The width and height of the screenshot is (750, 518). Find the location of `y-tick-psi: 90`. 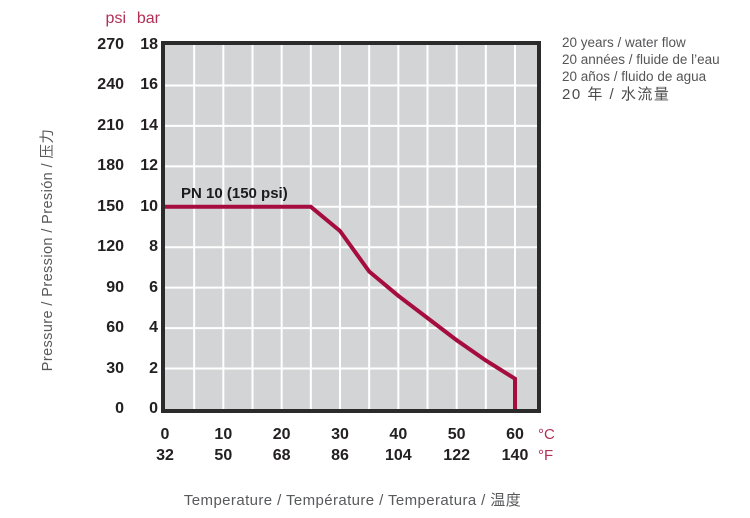

y-tick-psi: 90 is located at coordinates (115, 287).